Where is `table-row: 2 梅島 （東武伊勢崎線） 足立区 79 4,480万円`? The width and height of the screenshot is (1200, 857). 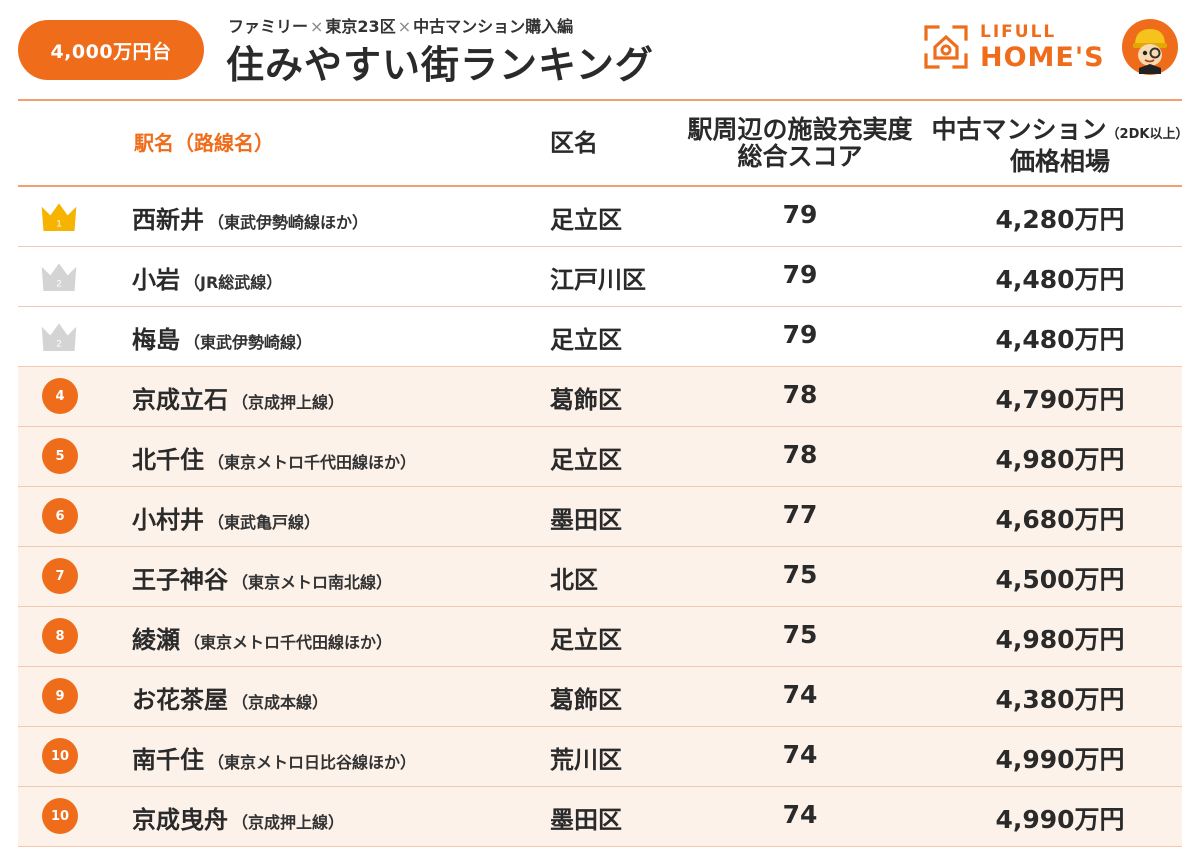
table-row: 2 梅島 （東武伊勢崎線） 足立区 79 4,480万円 is located at coordinates (600, 337).